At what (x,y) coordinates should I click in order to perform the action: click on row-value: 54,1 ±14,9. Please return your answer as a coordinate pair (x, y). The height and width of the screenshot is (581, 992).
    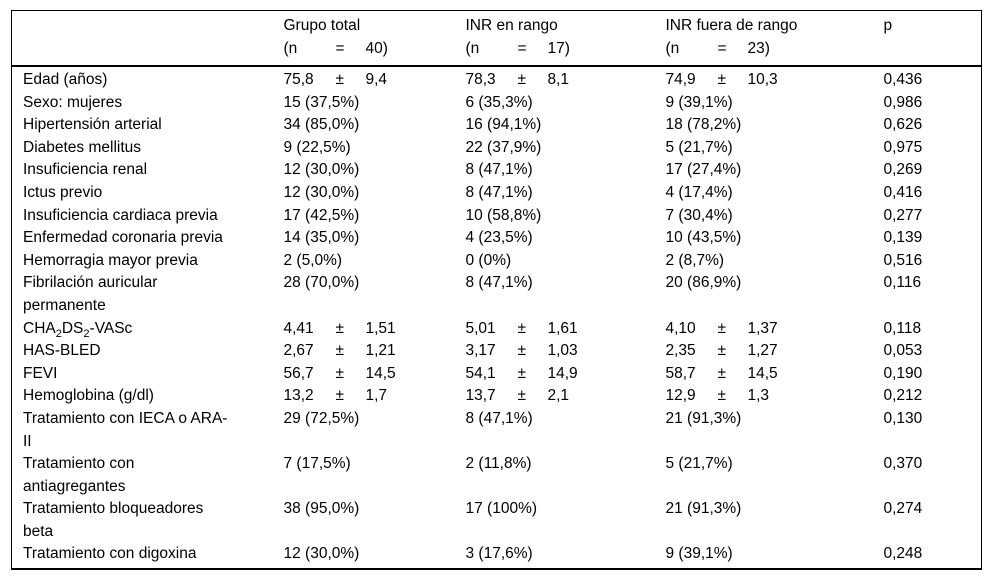
    Looking at the image, I should click on (566, 374).